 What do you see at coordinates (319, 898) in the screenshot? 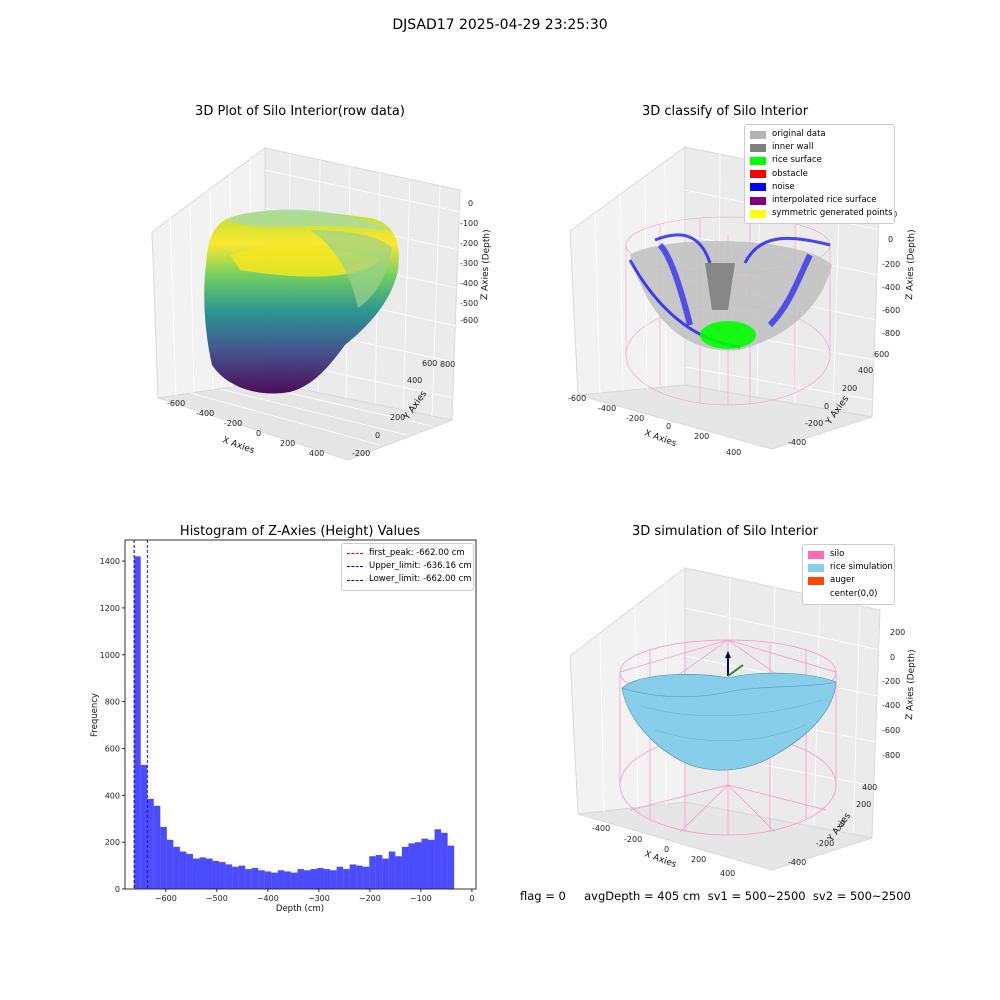
I see `x-tick-label: −300` at bounding box center [319, 898].